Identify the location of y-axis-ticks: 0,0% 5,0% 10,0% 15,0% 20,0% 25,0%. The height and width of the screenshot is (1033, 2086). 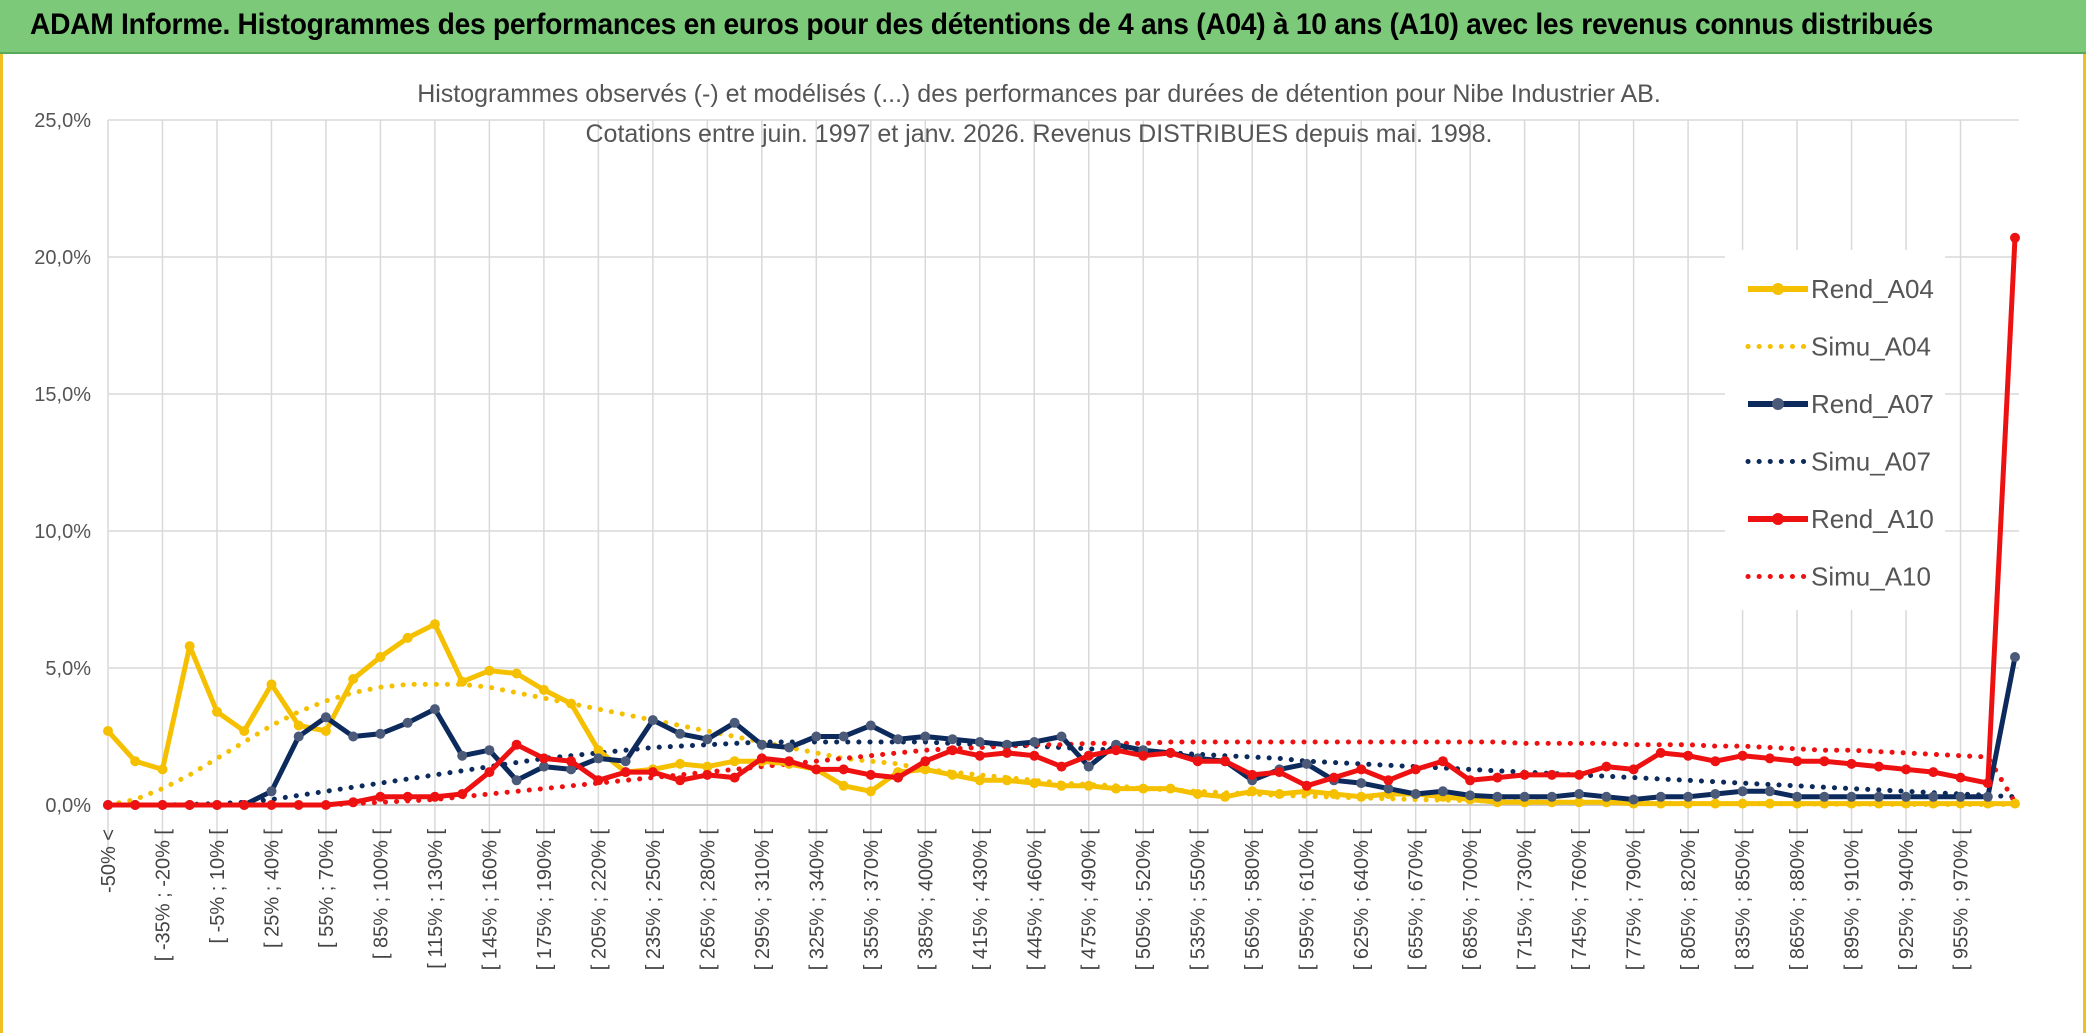
(62, 463).